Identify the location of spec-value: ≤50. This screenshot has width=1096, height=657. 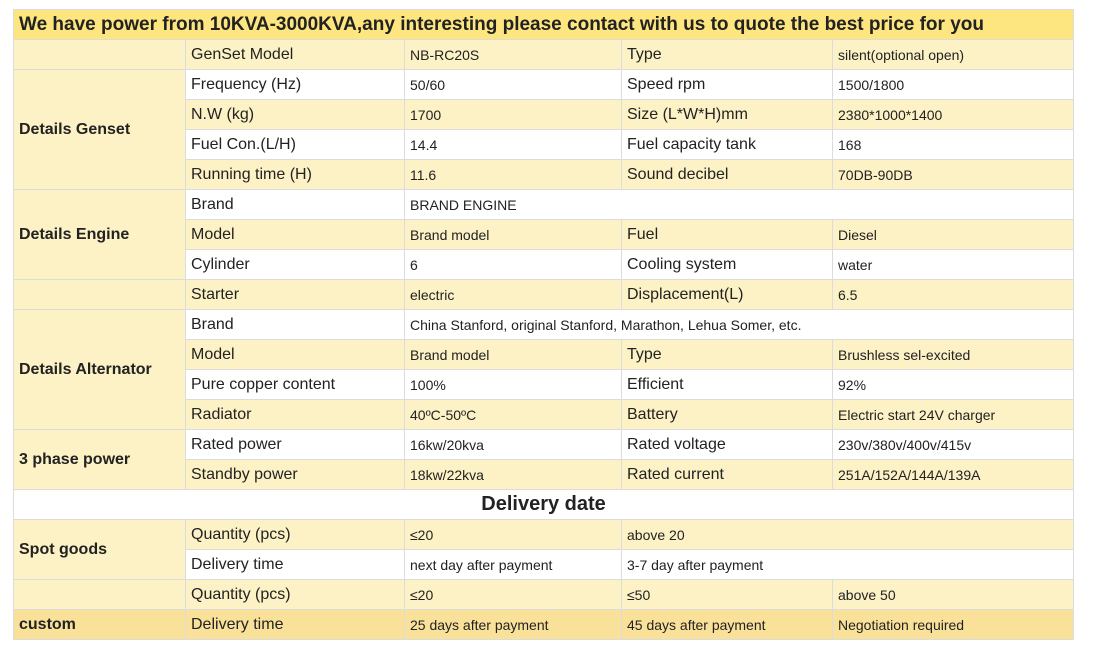
(727, 594).